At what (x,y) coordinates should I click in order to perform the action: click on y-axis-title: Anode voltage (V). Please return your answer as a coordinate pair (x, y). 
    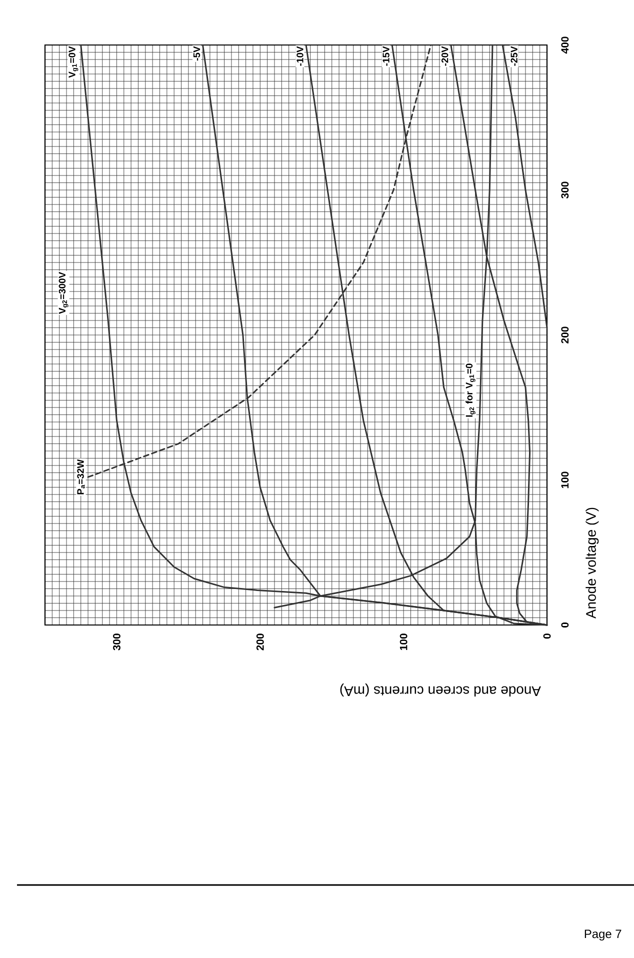
    Looking at the image, I should click on (592, 563).